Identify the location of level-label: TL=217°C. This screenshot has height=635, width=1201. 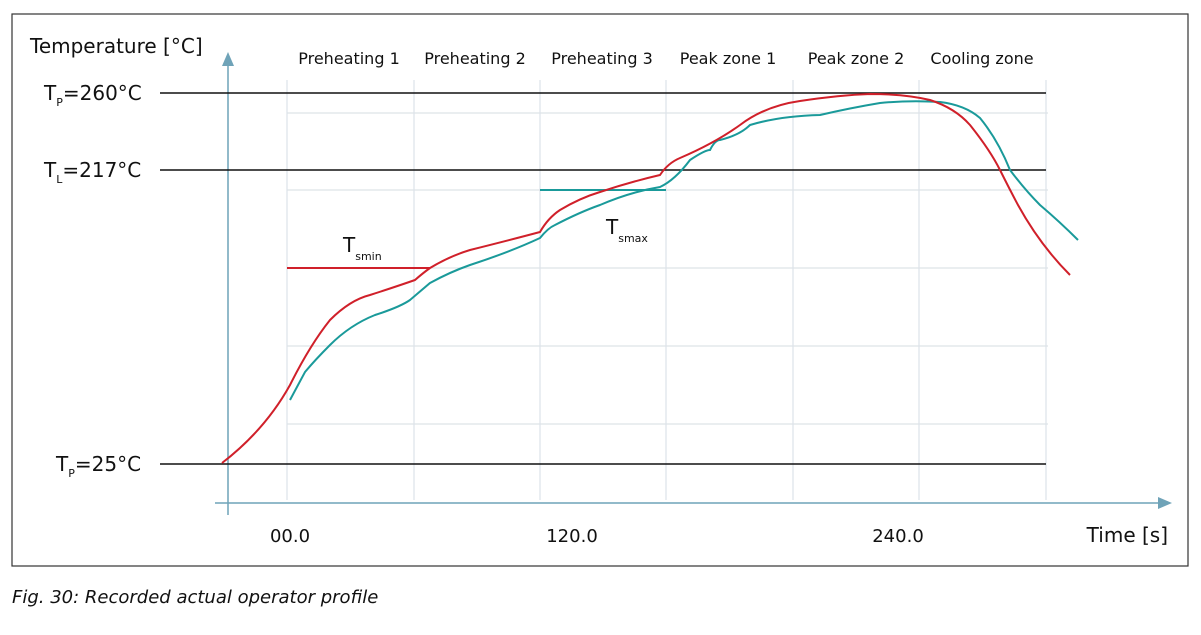
(92, 172).